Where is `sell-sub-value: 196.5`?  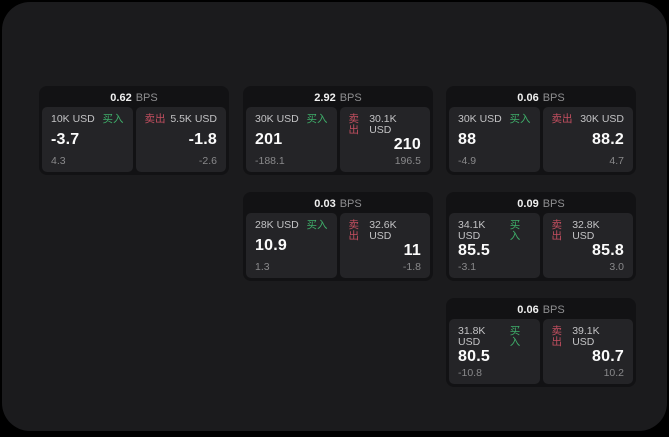
sell-sub-value: 196.5 is located at coordinates (407, 160).